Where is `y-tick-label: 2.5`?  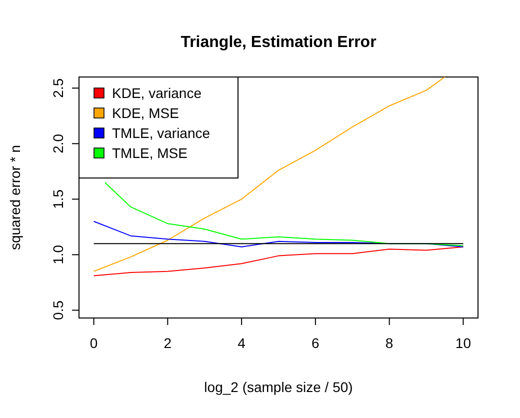 y-tick-label: 2.5 is located at coordinates (58, 88).